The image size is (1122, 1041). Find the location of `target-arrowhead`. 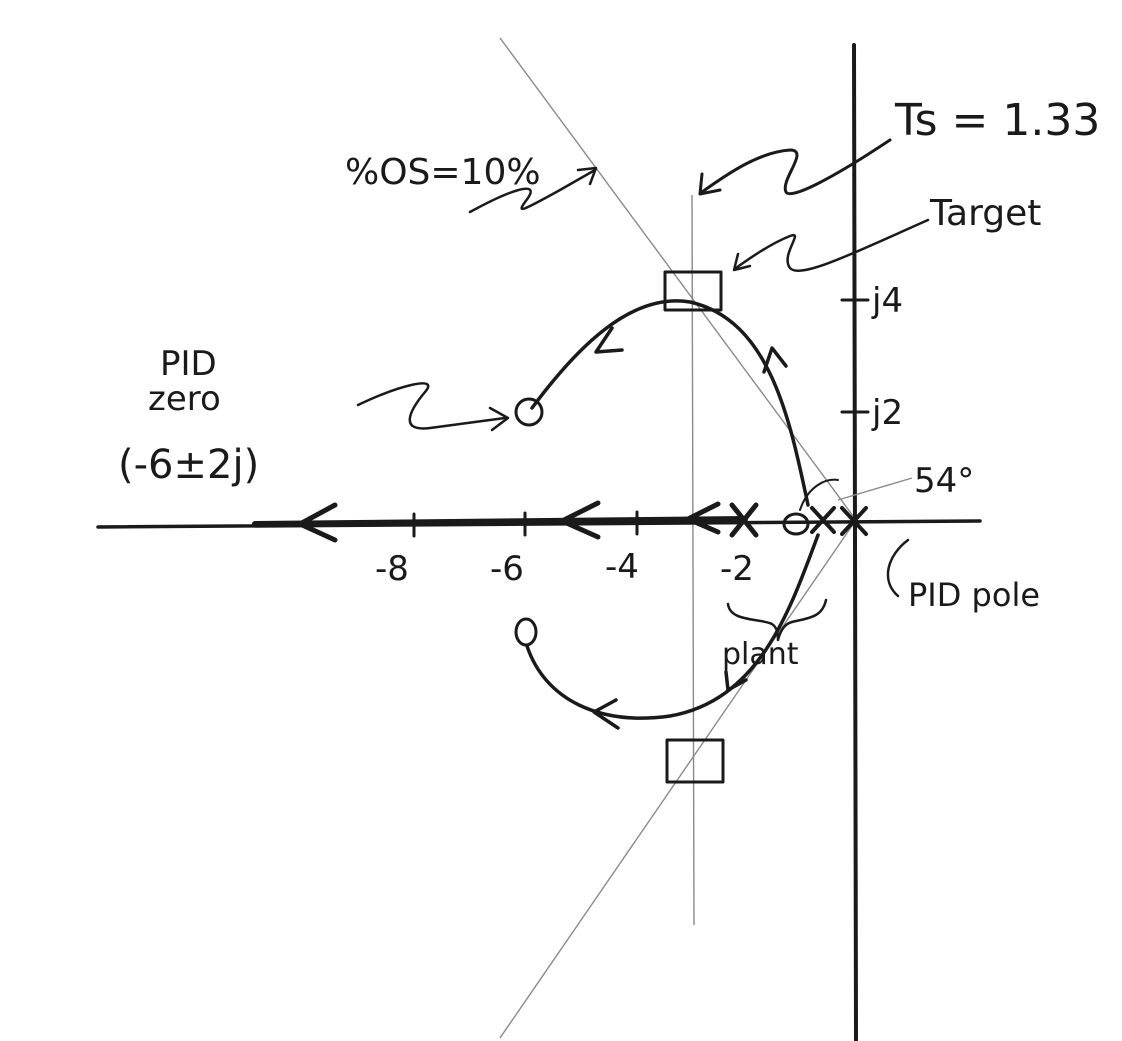

target-arrowhead is located at coordinates (742, 262).